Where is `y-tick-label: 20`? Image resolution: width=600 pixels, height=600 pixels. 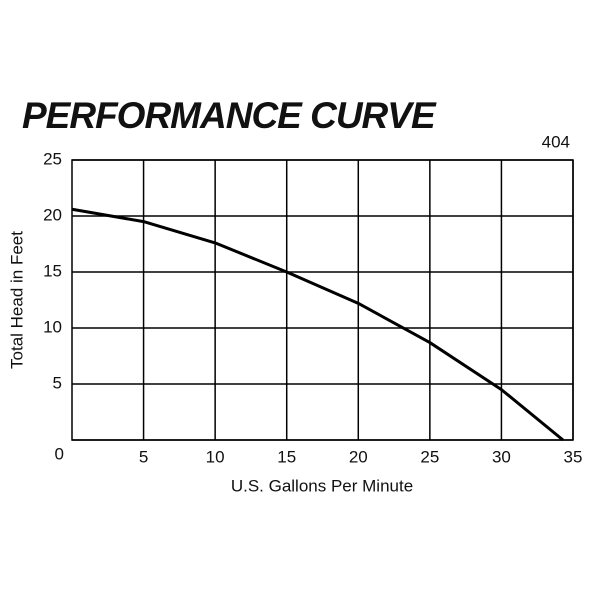
y-tick-label: 20 is located at coordinates (52, 214).